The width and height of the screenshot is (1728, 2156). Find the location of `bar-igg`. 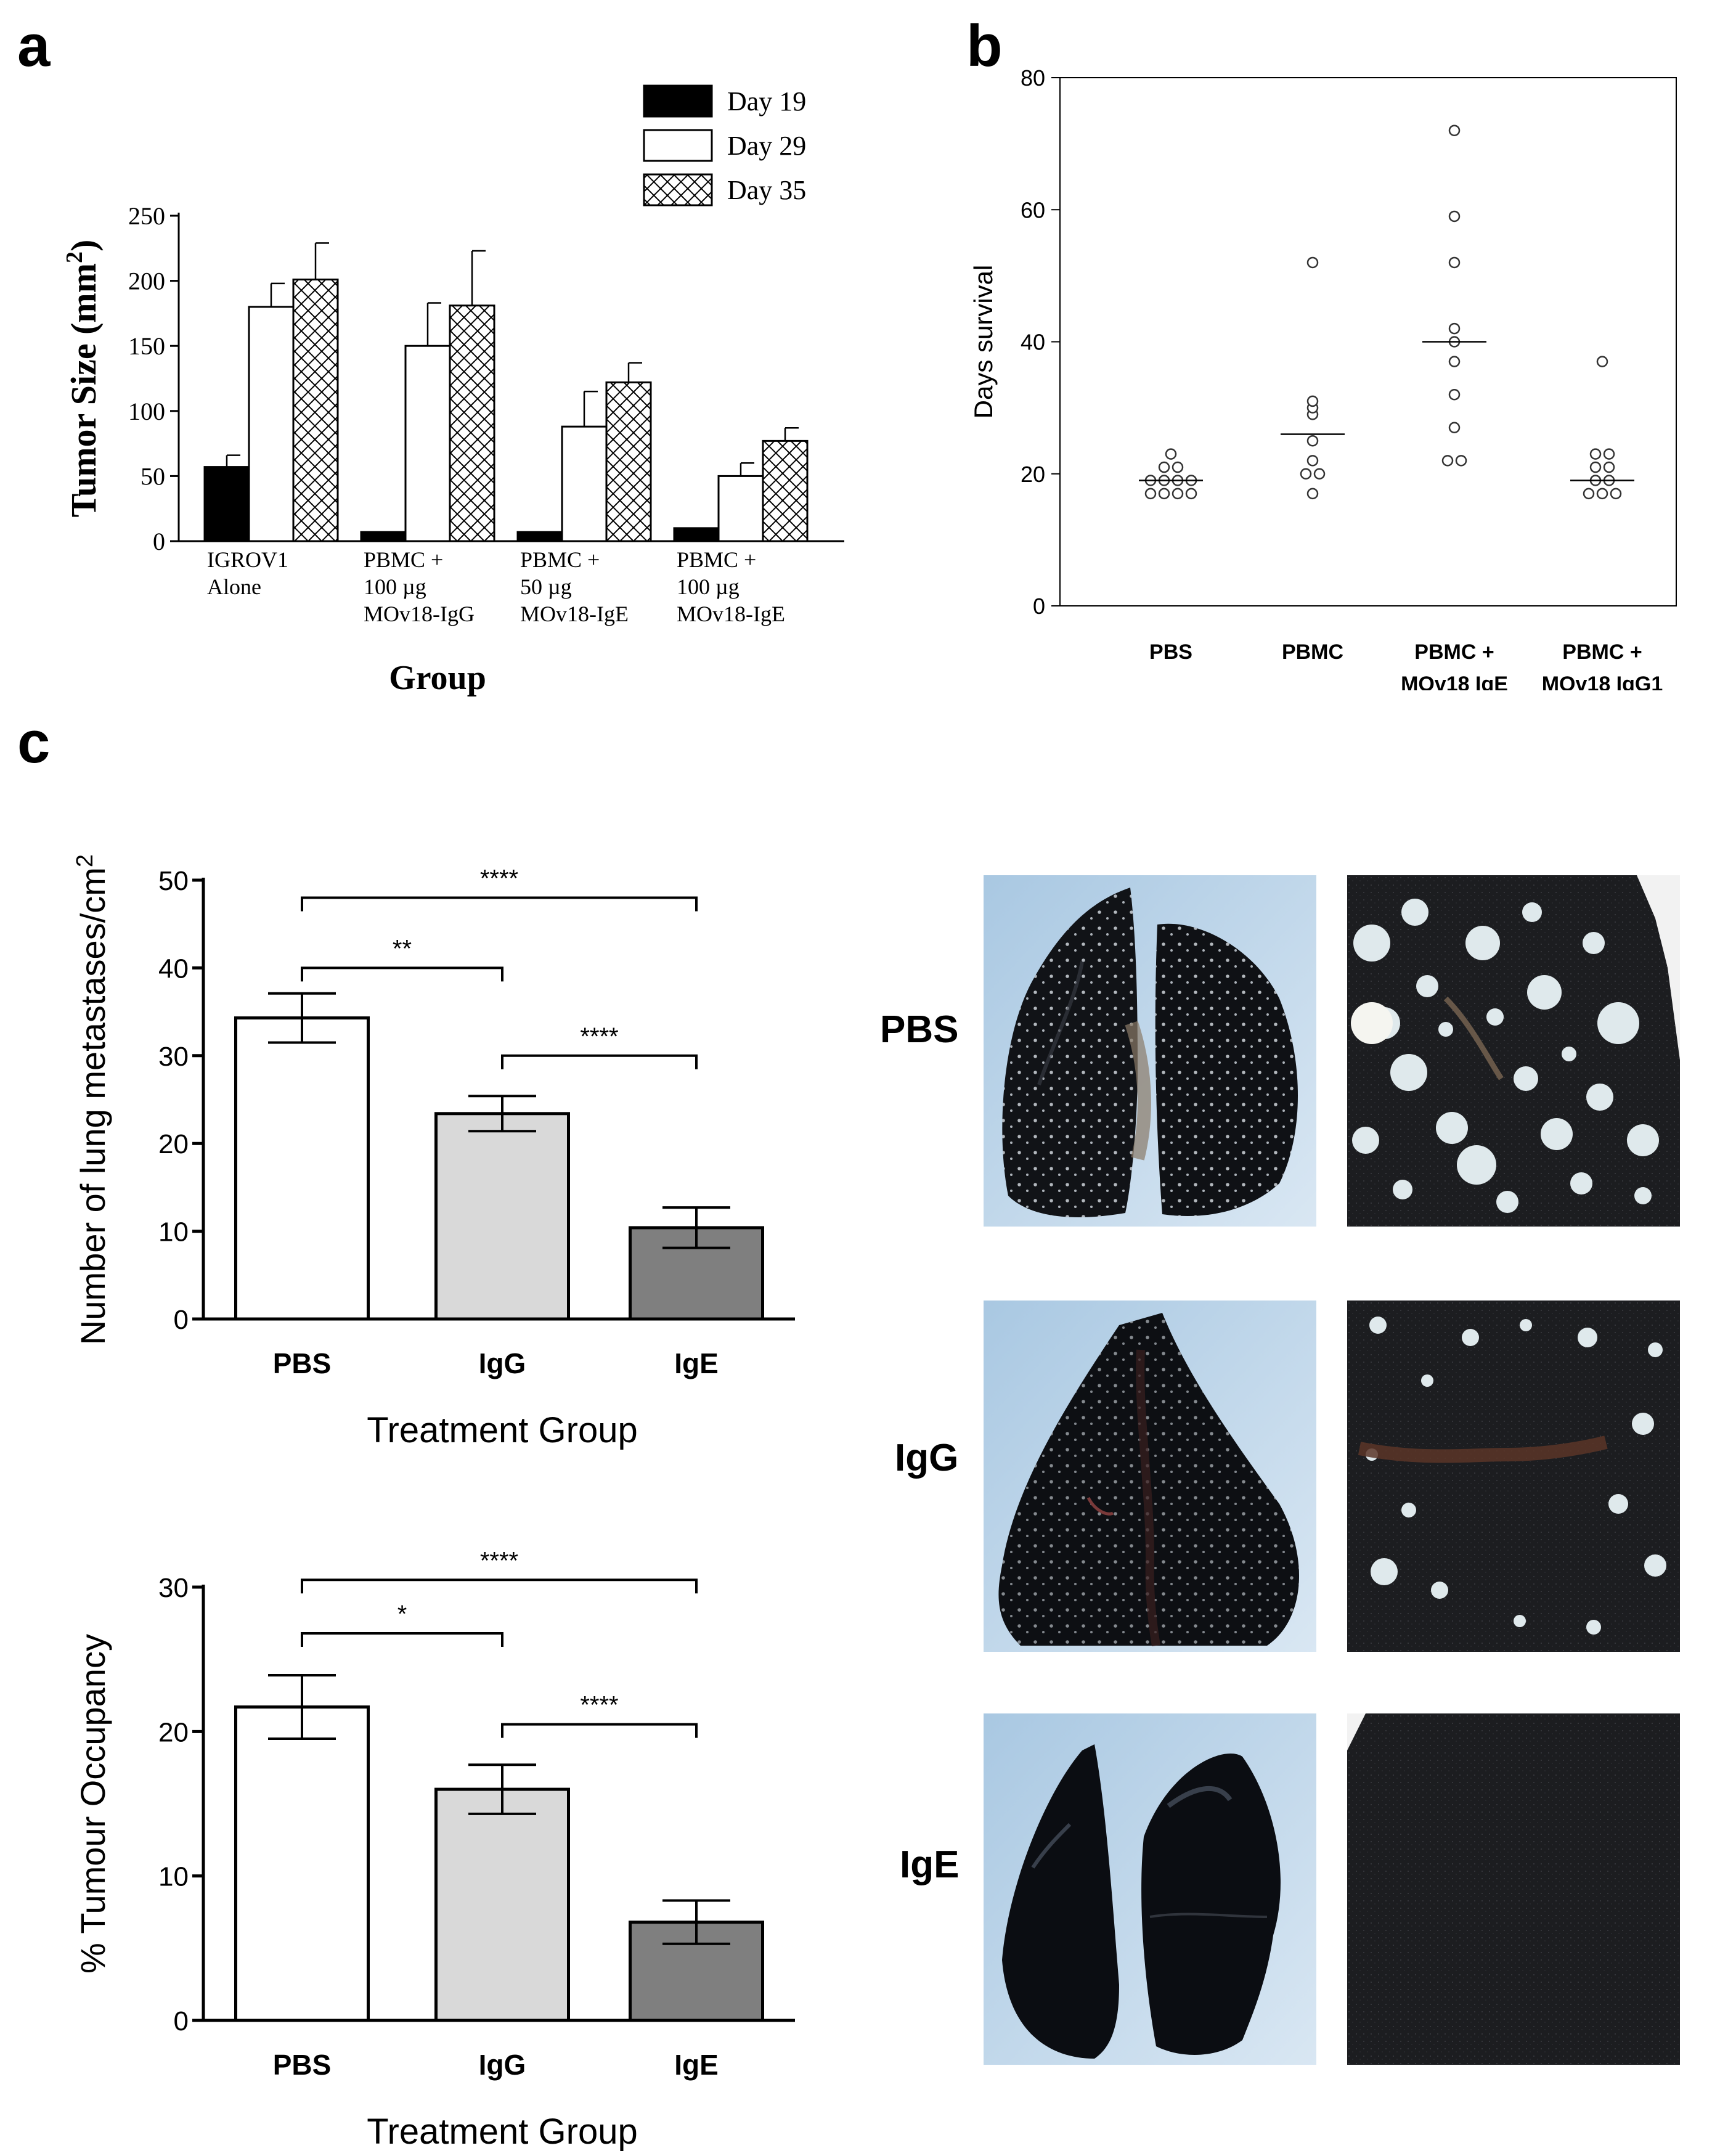

bar-igg is located at coordinates (502, 1904).